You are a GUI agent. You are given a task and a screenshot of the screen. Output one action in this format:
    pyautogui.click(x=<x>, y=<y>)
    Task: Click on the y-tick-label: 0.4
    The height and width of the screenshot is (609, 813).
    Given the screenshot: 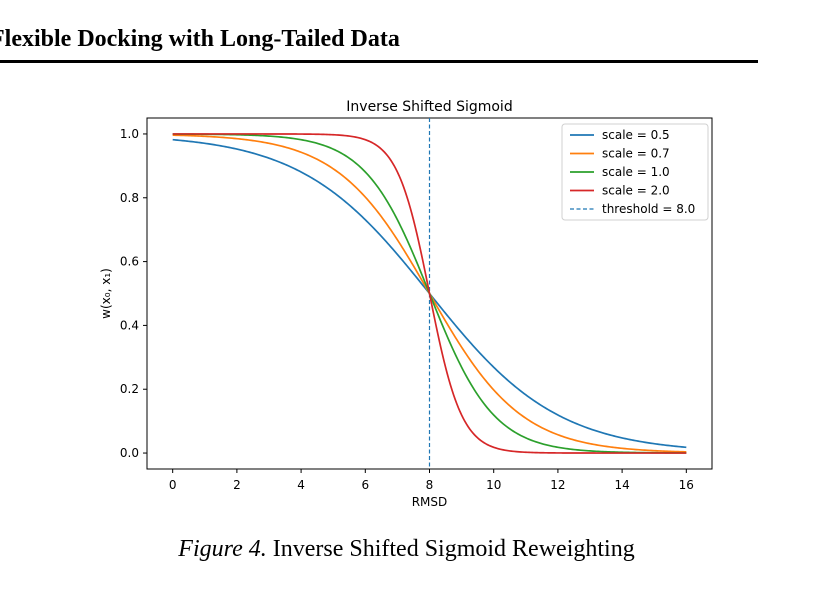 What is the action you would take?
    pyautogui.click(x=129, y=325)
    